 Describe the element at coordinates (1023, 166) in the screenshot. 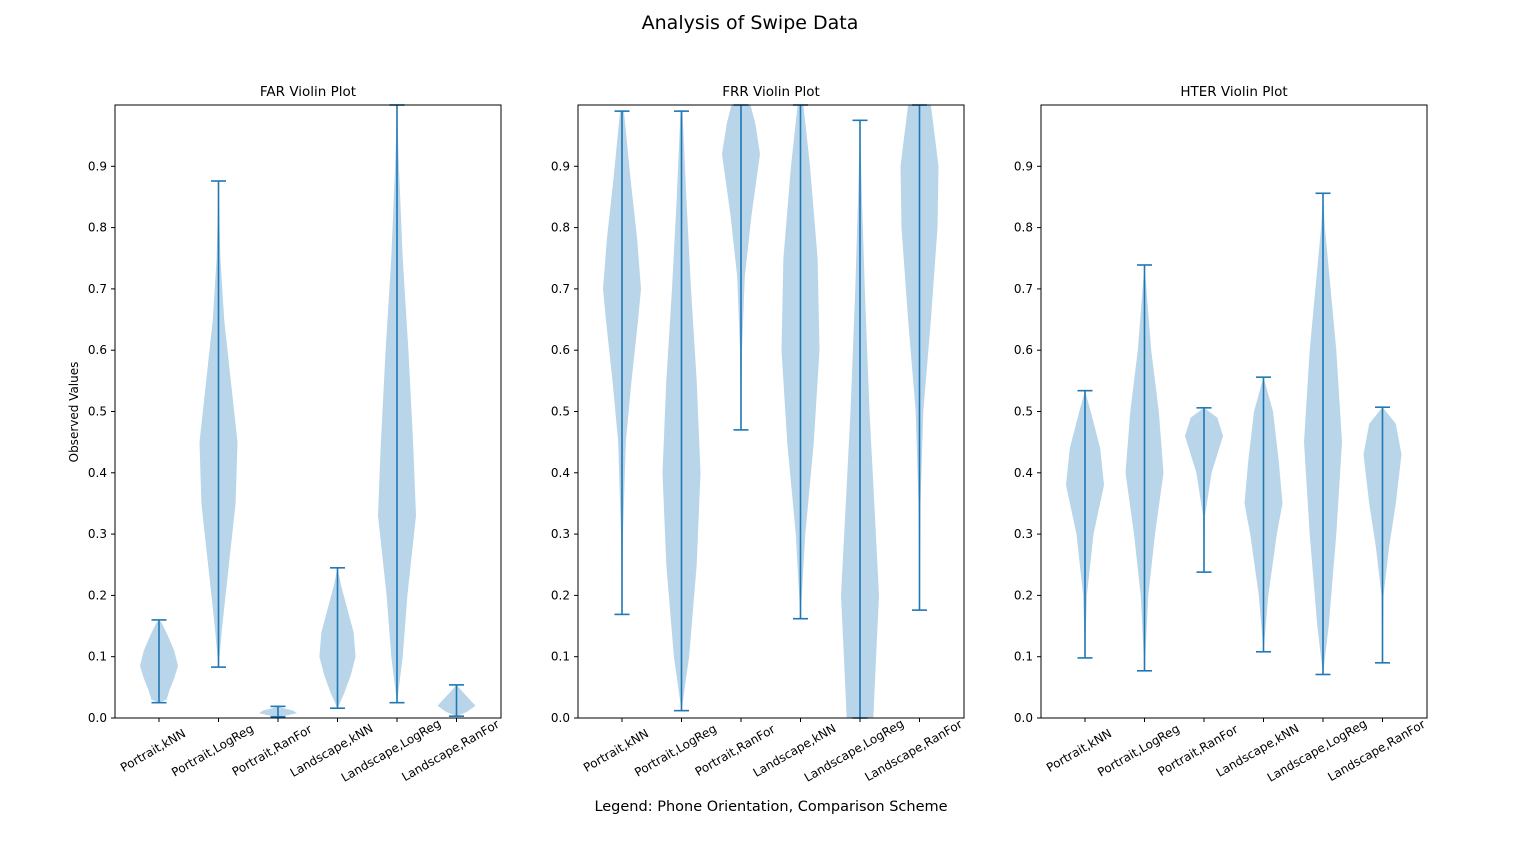

I see `hter-ytick-label: 0.9` at that location.